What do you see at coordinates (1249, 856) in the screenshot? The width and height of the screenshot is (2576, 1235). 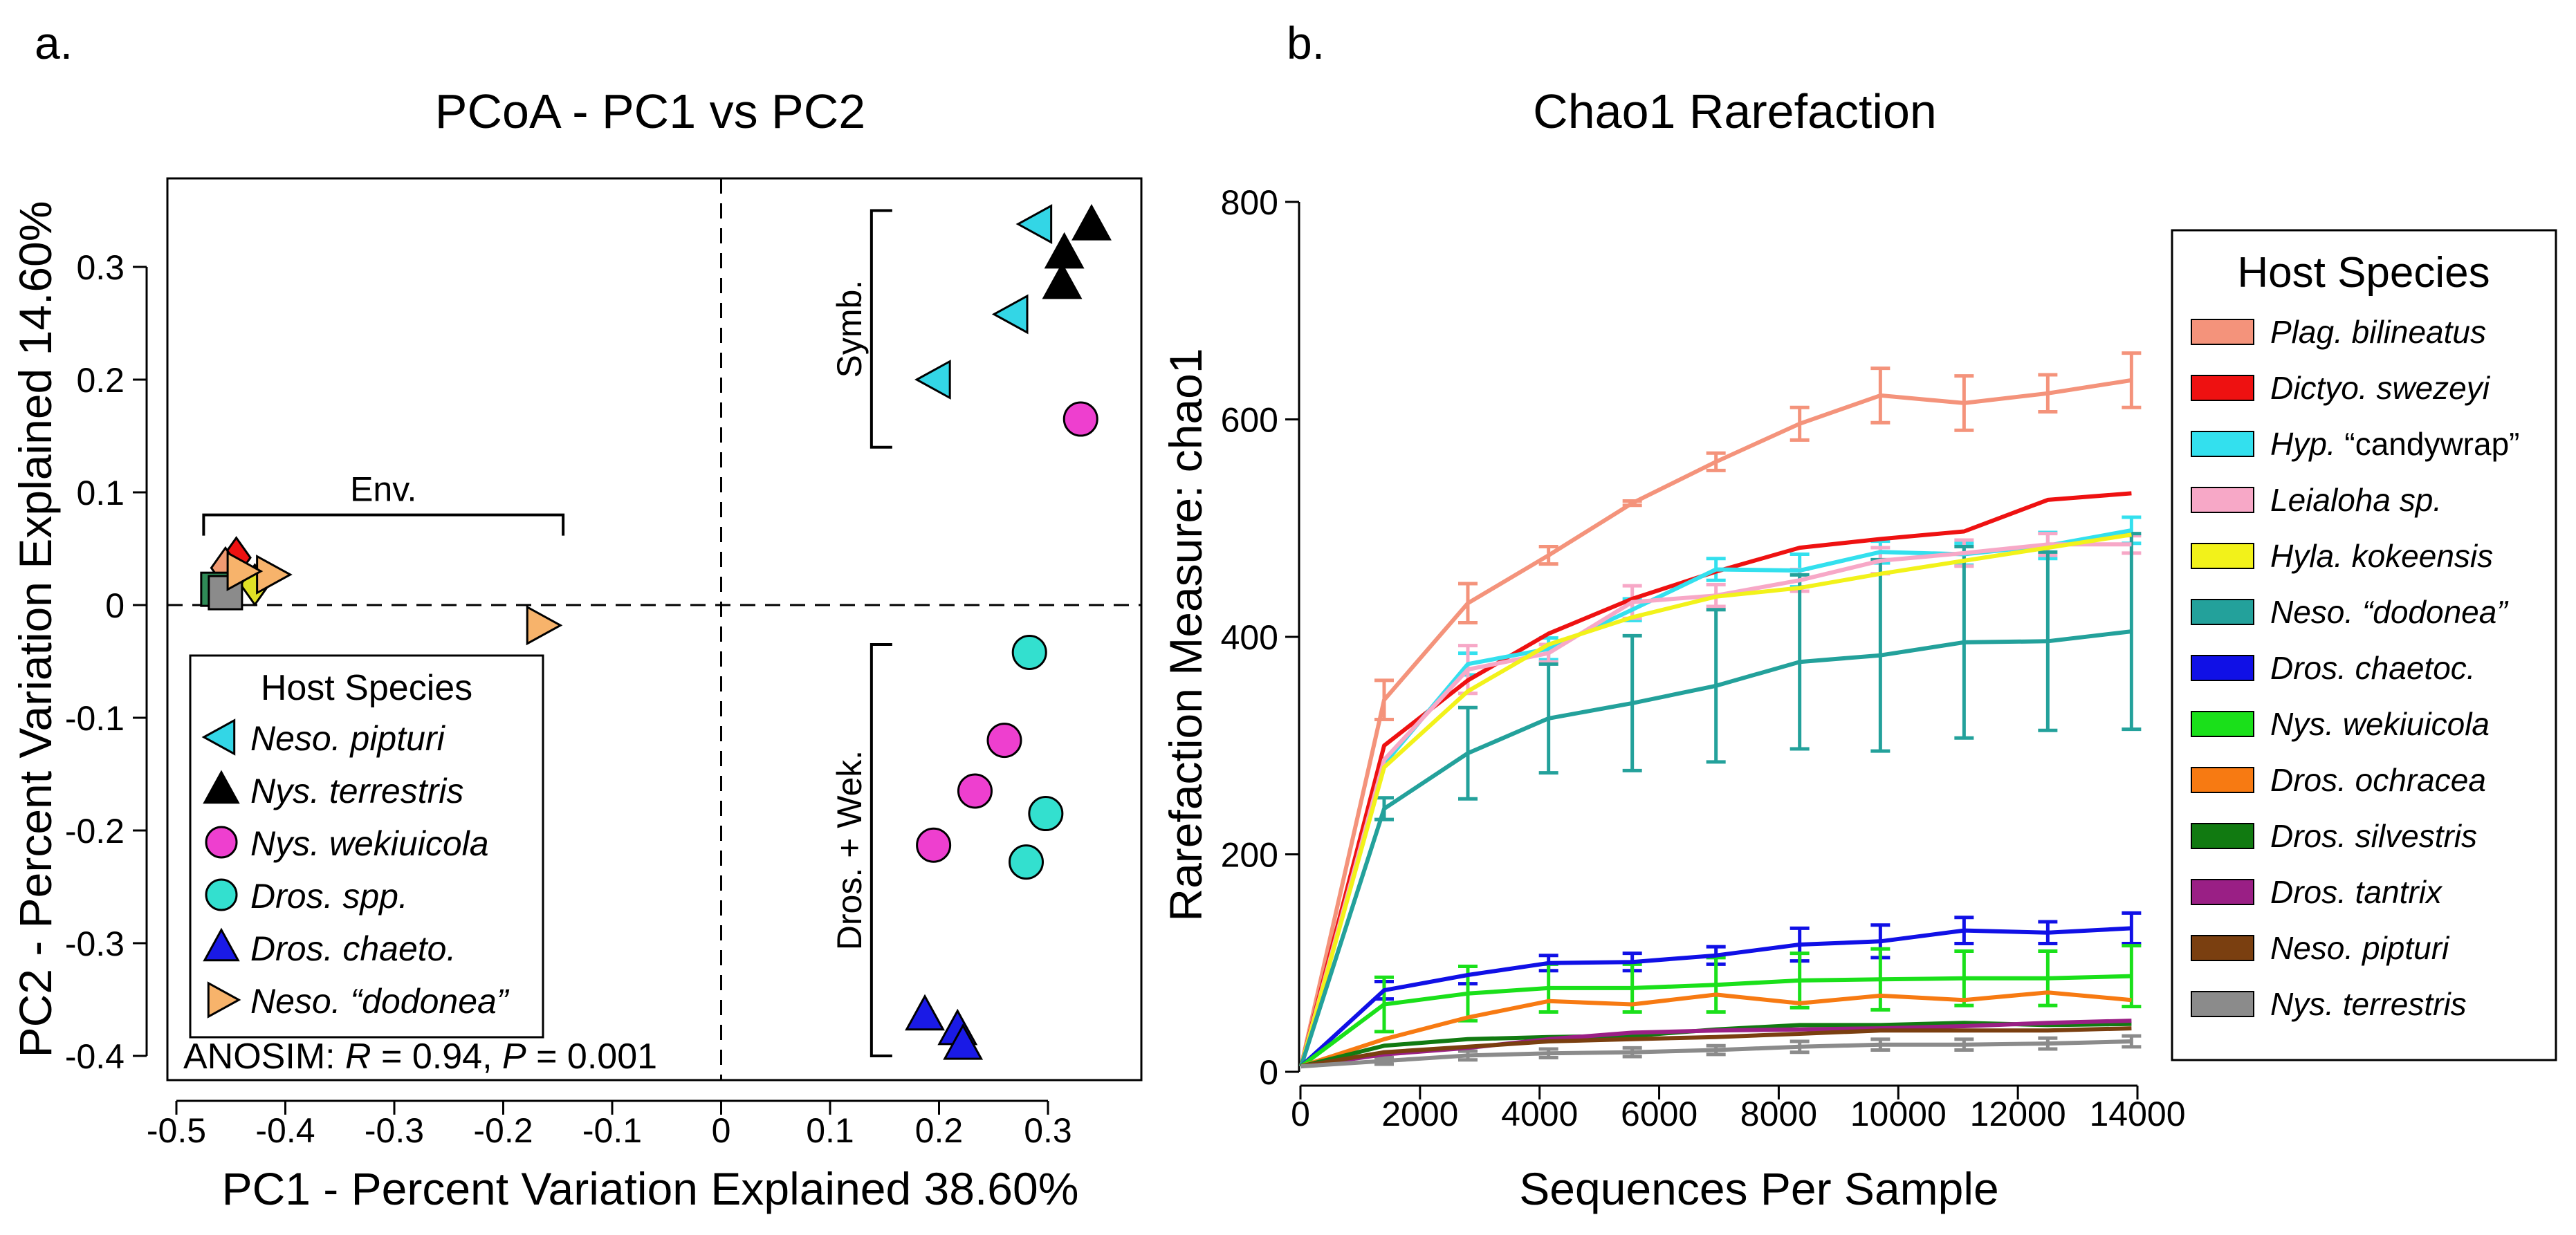 I see `rarefaction-y-tick-label: 200` at bounding box center [1249, 856].